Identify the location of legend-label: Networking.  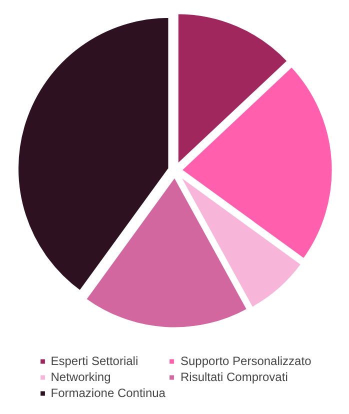
(80, 377).